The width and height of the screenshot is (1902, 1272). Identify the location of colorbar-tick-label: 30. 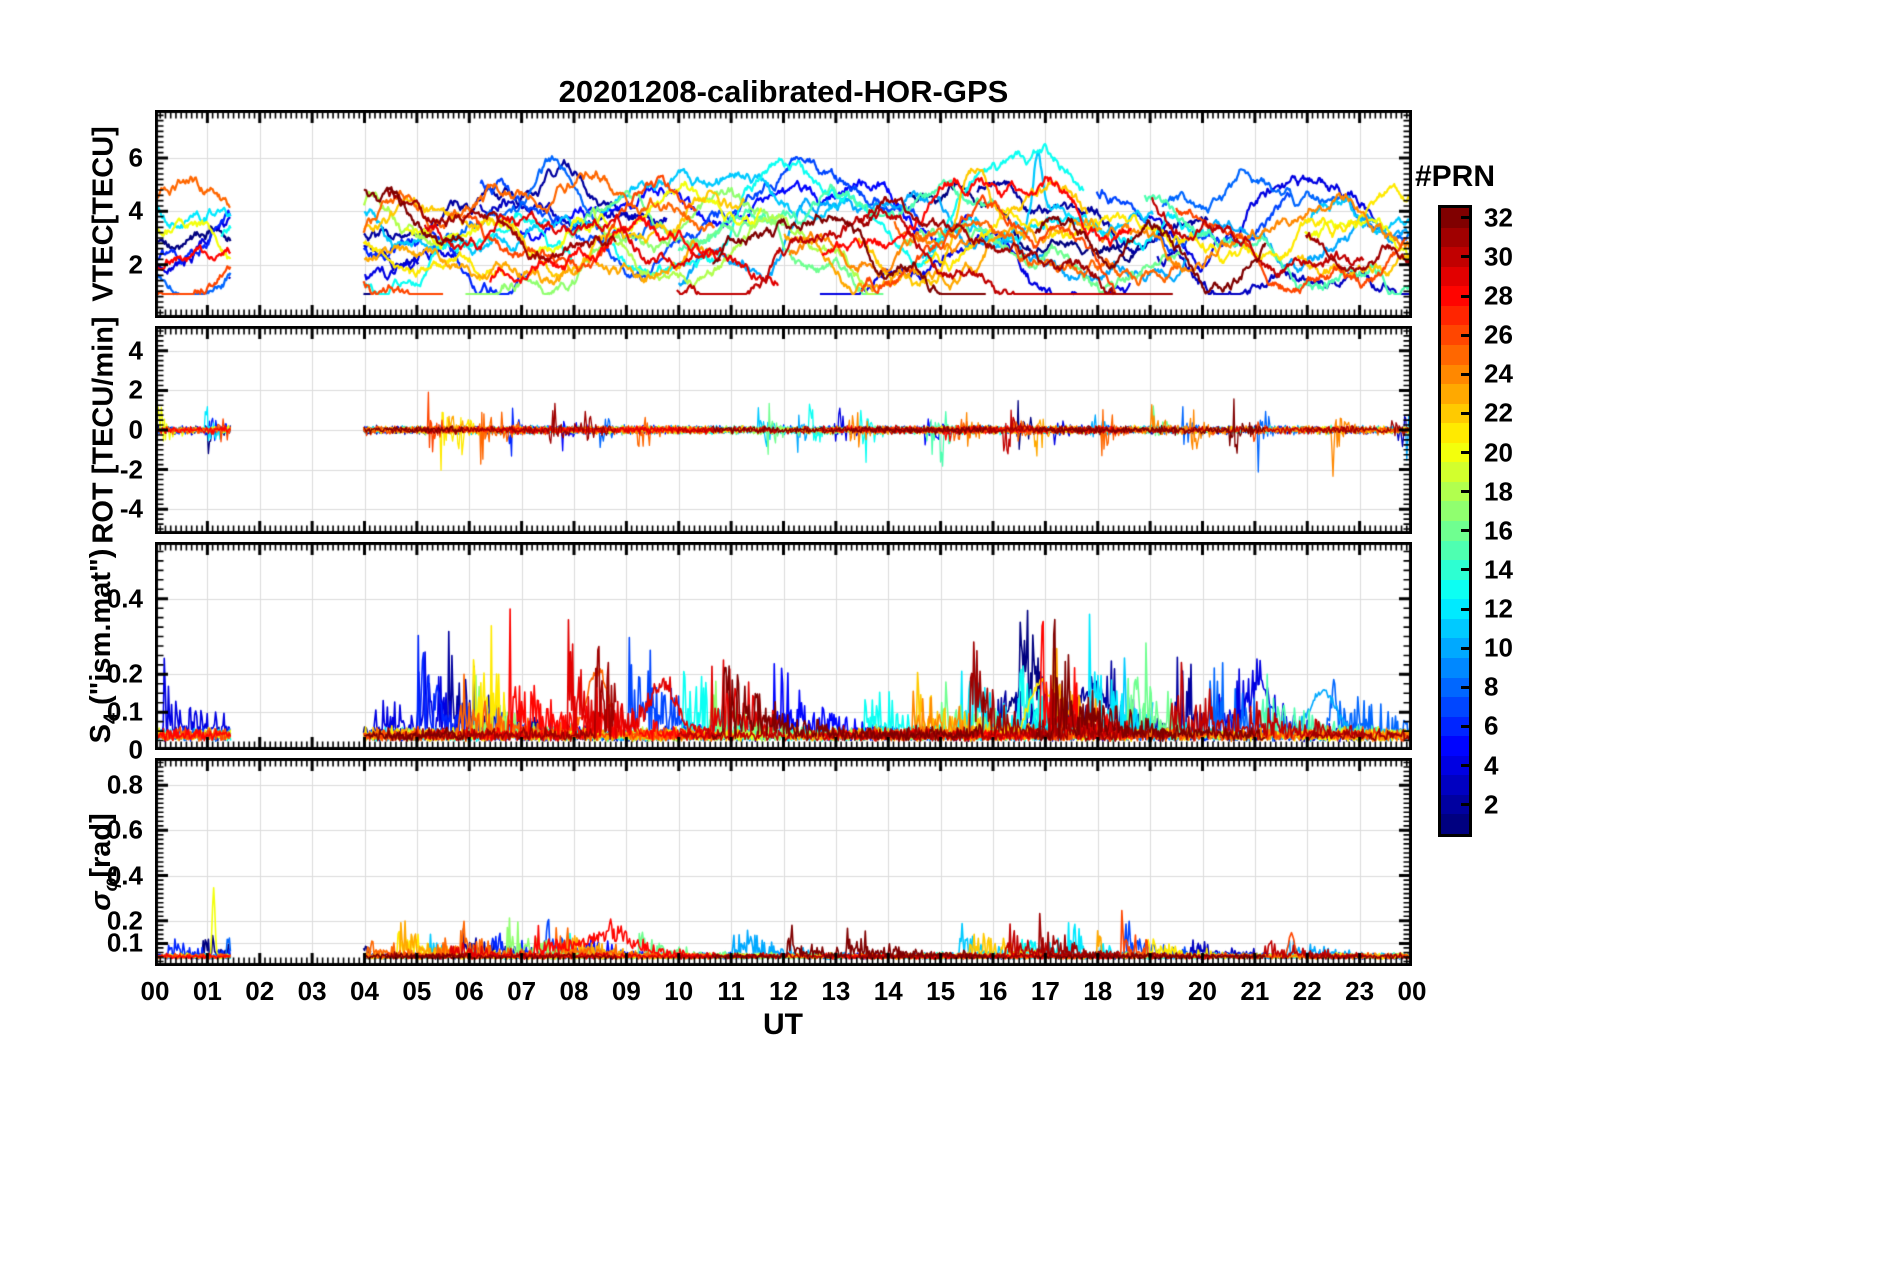
(1498, 256).